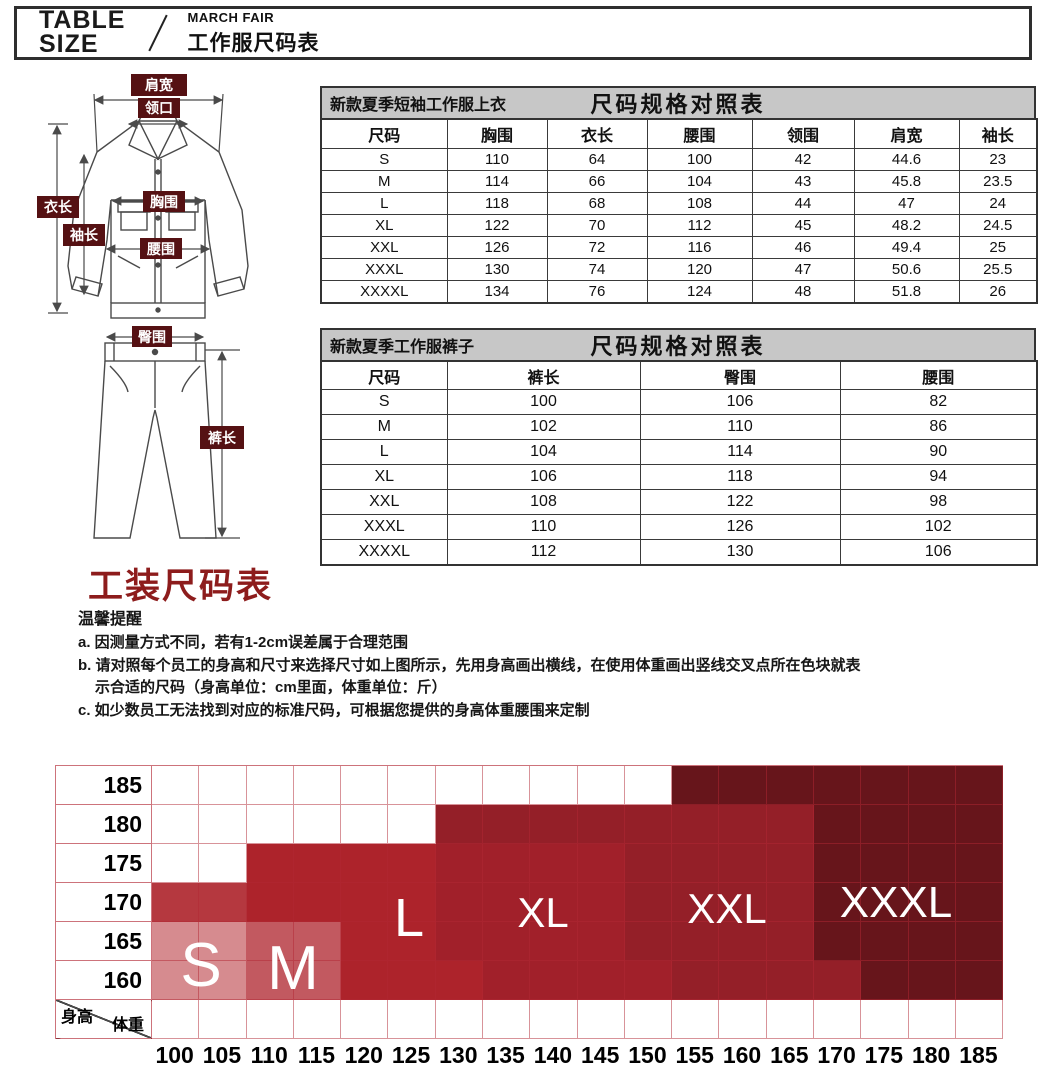 The image size is (1050, 1084). What do you see at coordinates (906, 133) in the screenshot?
I see `column-header: 肩宽` at bounding box center [906, 133].